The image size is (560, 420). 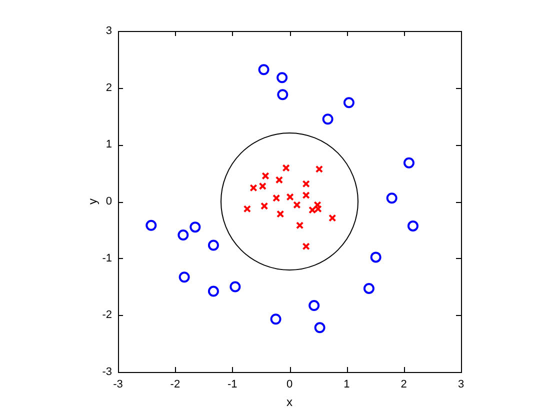 What do you see at coordinates (347, 384) in the screenshot?
I see `x-tick-label: 1` at bounding box center [347, 384].